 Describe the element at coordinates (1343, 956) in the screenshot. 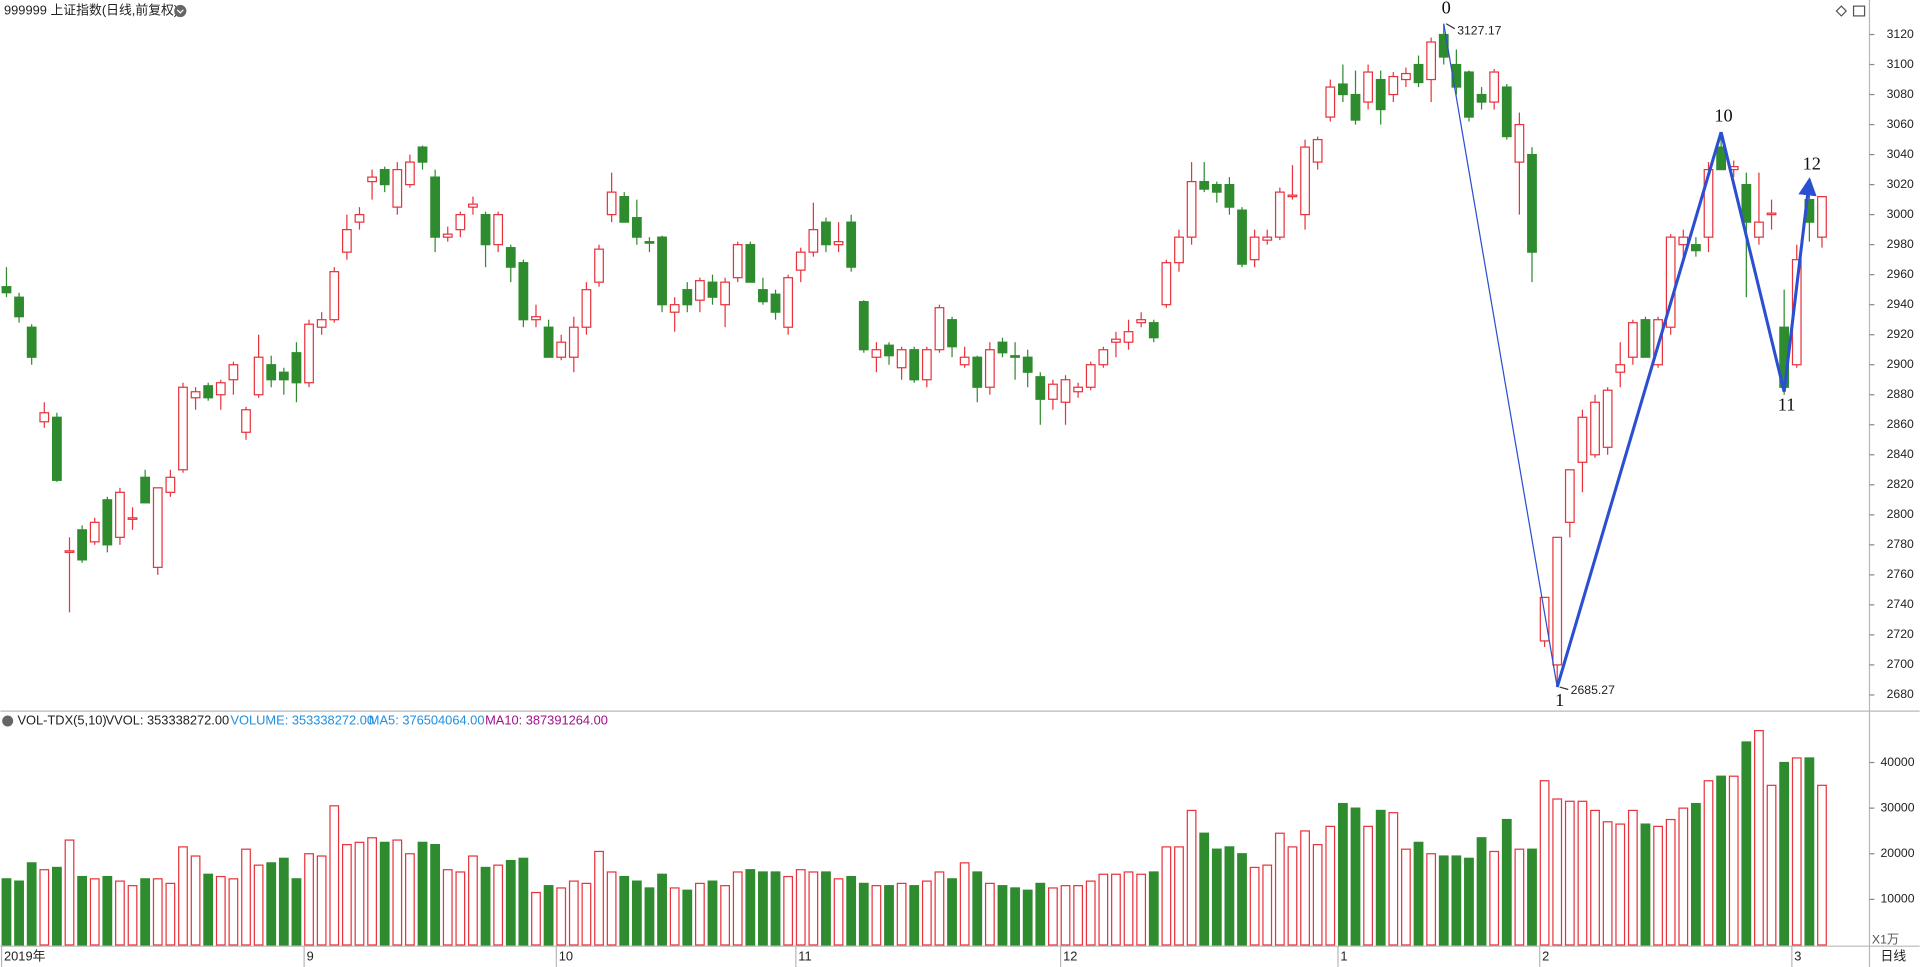

I see `x-tick-label: 1` at that location.